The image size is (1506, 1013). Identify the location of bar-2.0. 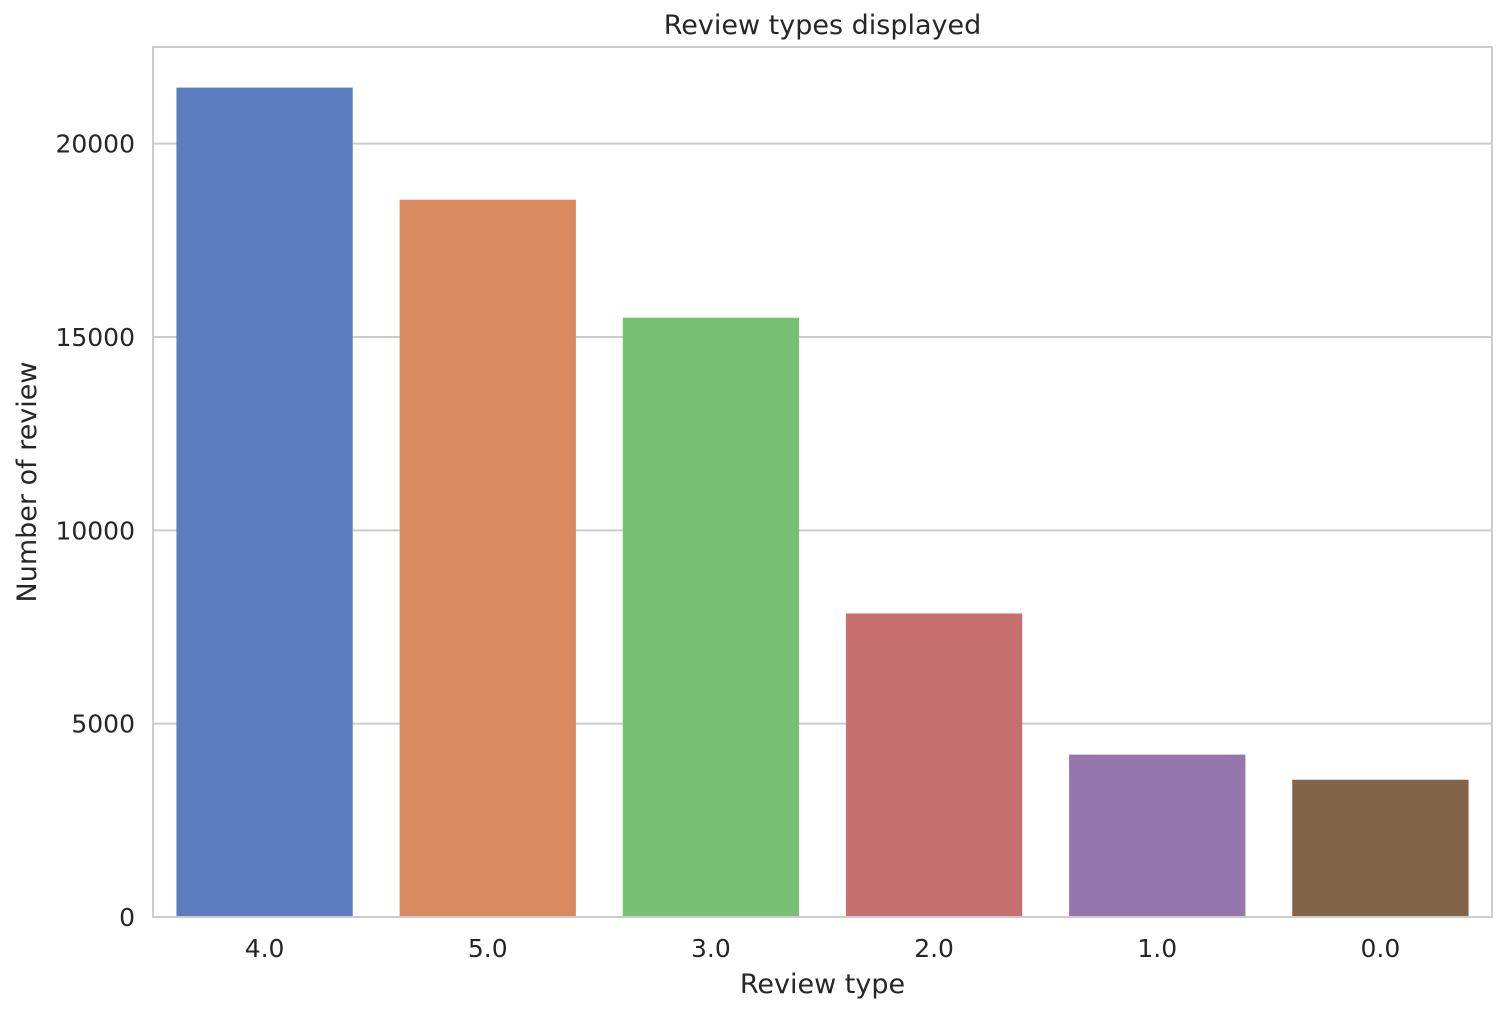
(934, 765).